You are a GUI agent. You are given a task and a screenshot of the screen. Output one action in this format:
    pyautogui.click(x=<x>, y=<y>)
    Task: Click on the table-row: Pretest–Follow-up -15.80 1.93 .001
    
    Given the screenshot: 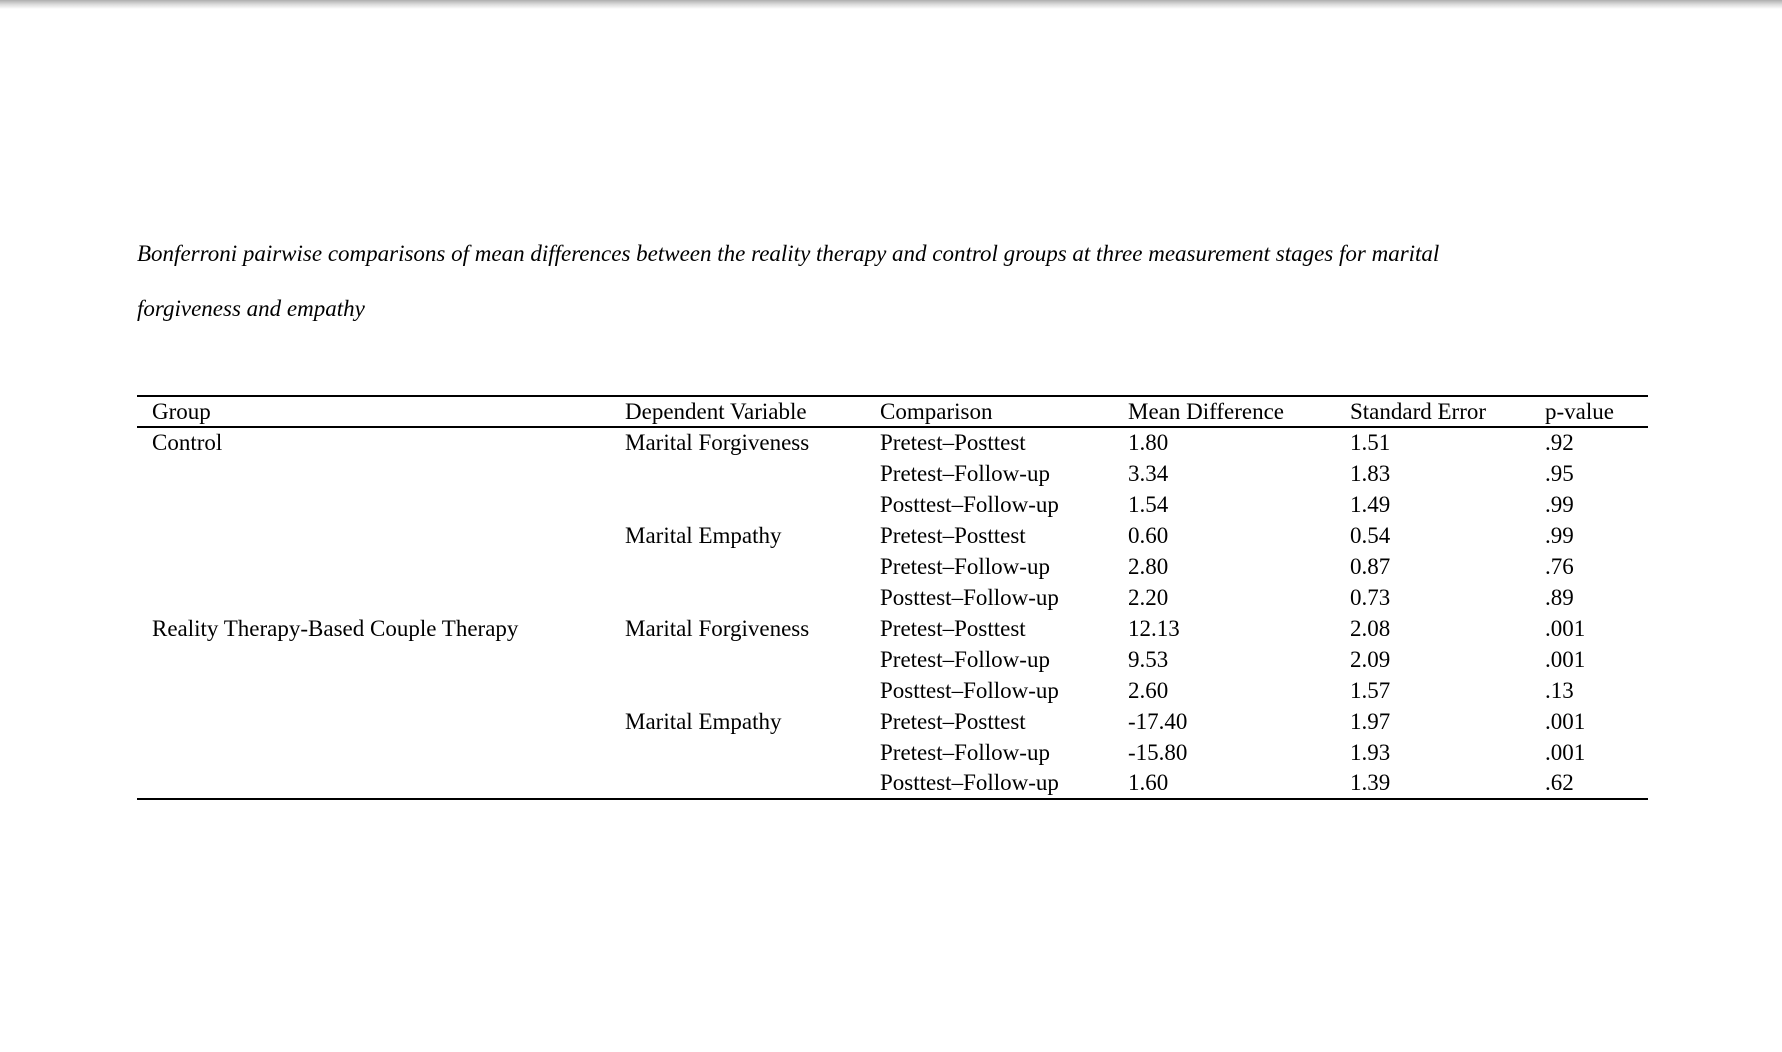 What is the action you would take?
    pyautogui.click(x=892, y=752)
    